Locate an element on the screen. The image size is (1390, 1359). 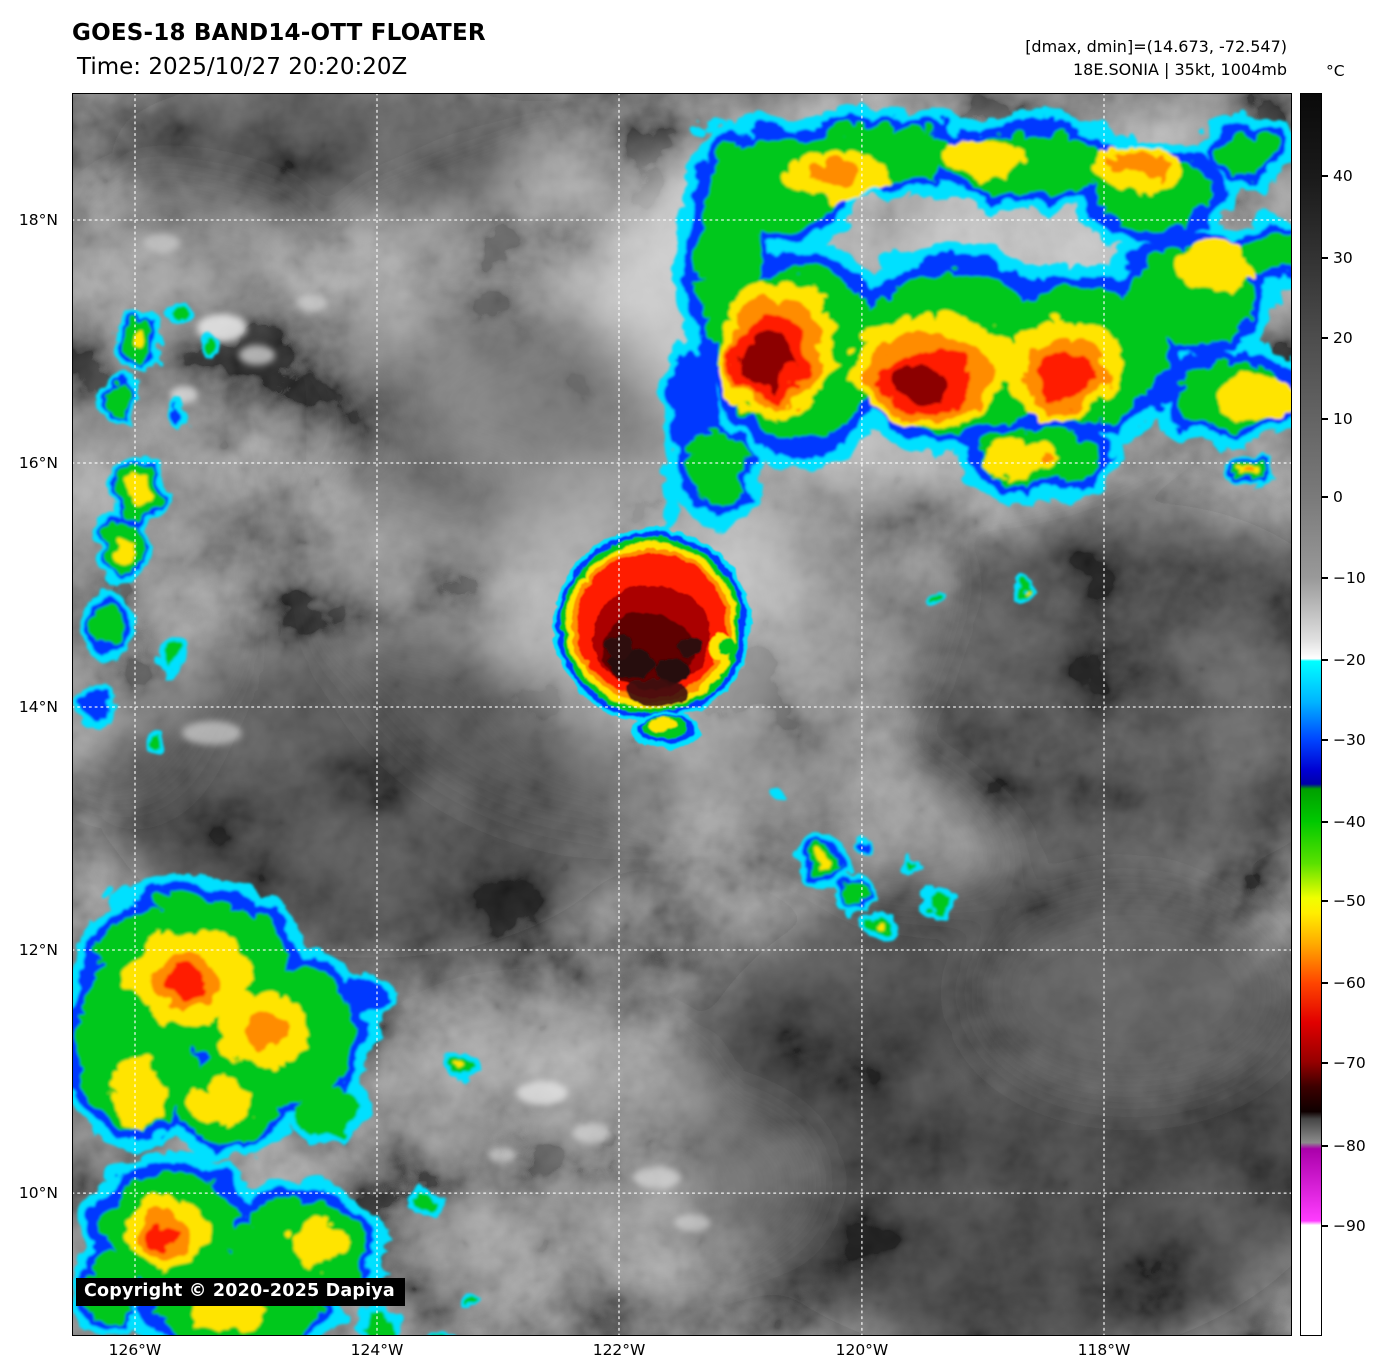
colorbar-tick-label: 10 is located at coordinates (1343, 419).